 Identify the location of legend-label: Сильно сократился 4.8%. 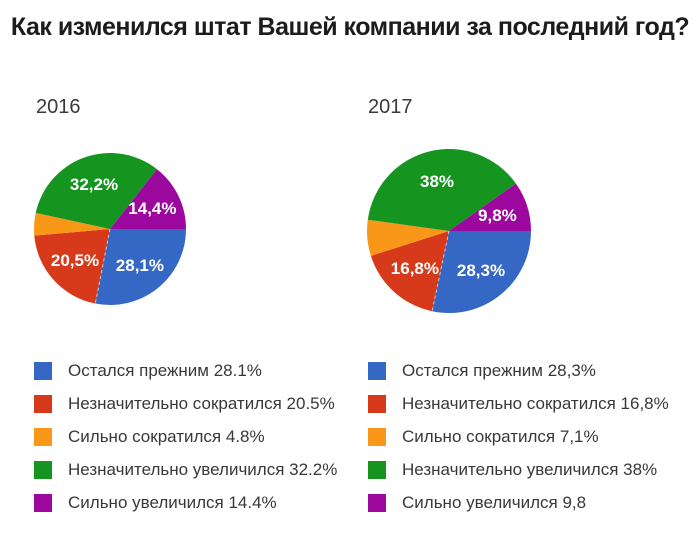
(166, 436).